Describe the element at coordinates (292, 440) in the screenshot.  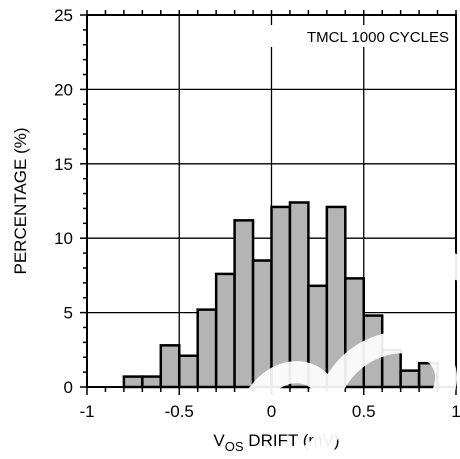
I see `x-axis-title-suffix: DRIFT (mV)` at that location.